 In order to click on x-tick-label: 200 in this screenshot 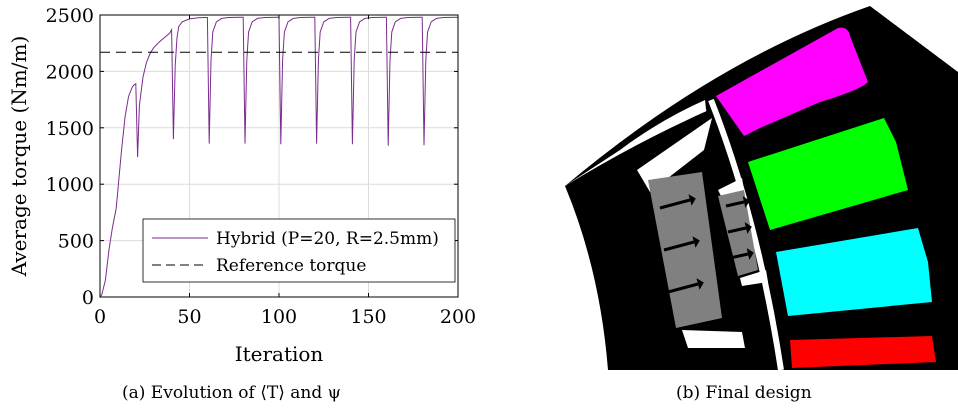, I will do `click(458, 317)`.